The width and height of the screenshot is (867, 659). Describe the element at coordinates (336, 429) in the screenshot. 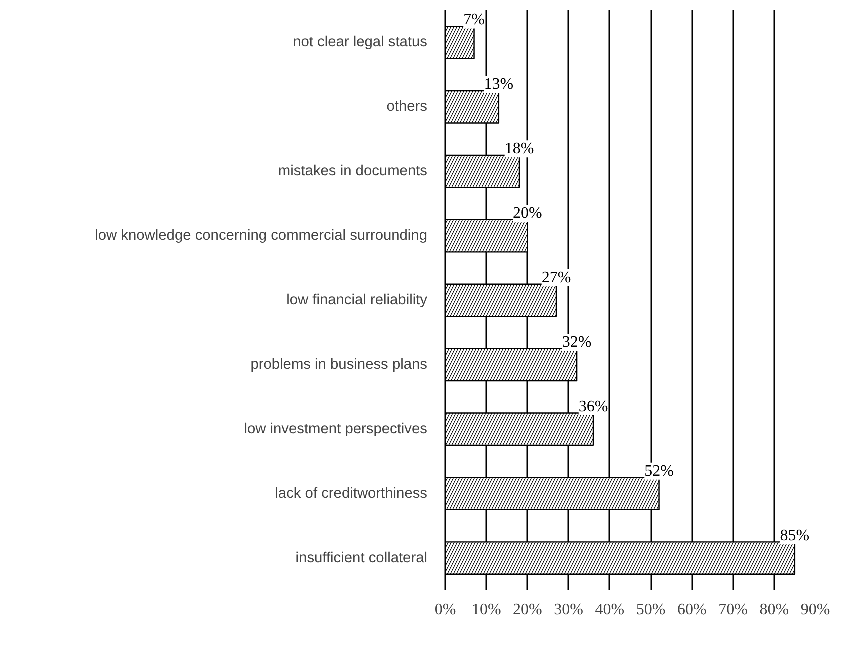

I see `y-tick-label: low investment perspectives` at that location.